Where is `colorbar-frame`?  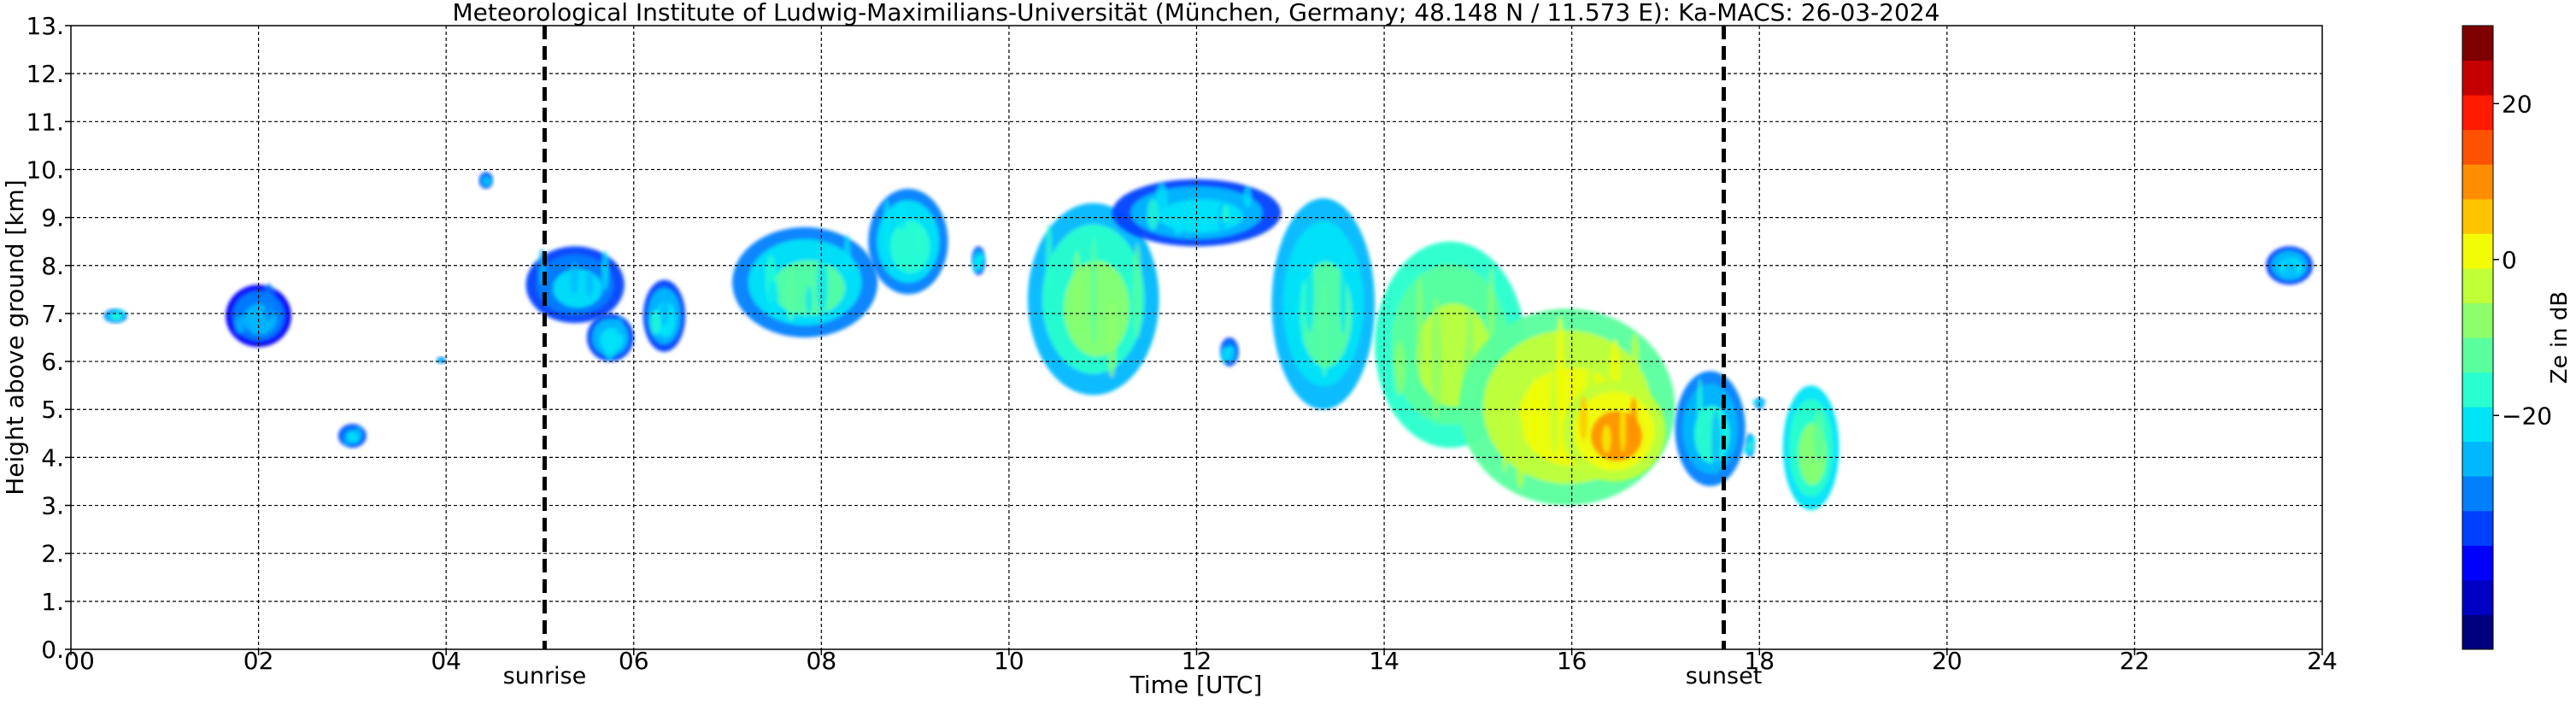 colorbar-frame is located at coordinates (2478, 337).